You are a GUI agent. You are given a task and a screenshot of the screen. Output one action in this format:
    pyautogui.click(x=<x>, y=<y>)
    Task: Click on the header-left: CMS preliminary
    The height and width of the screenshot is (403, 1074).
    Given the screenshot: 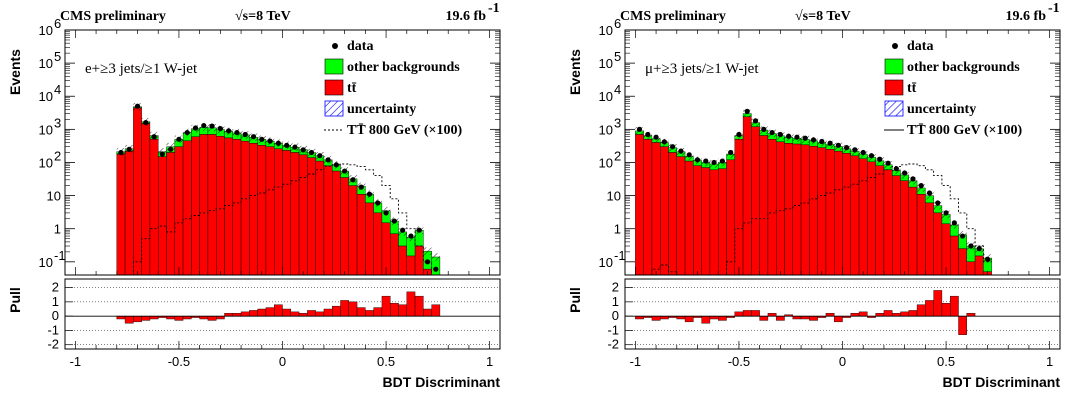 What is the action you would take?
    pyautogui.click(x=113, y=16)
    